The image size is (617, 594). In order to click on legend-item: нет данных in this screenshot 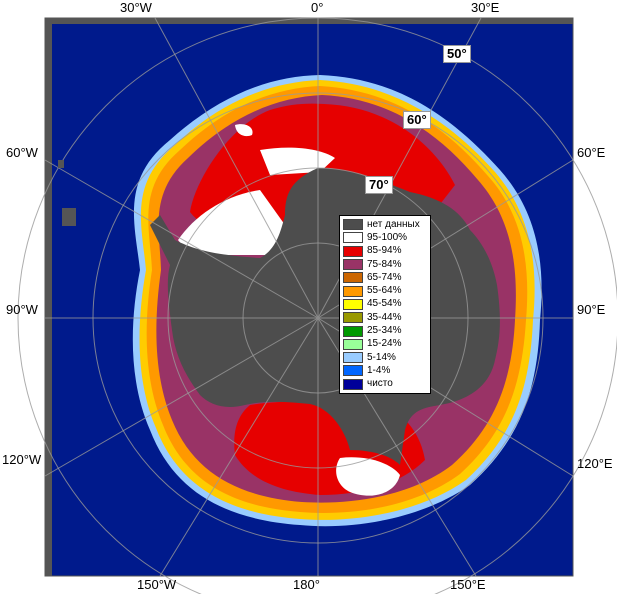, I will do `click(385, 224)`.